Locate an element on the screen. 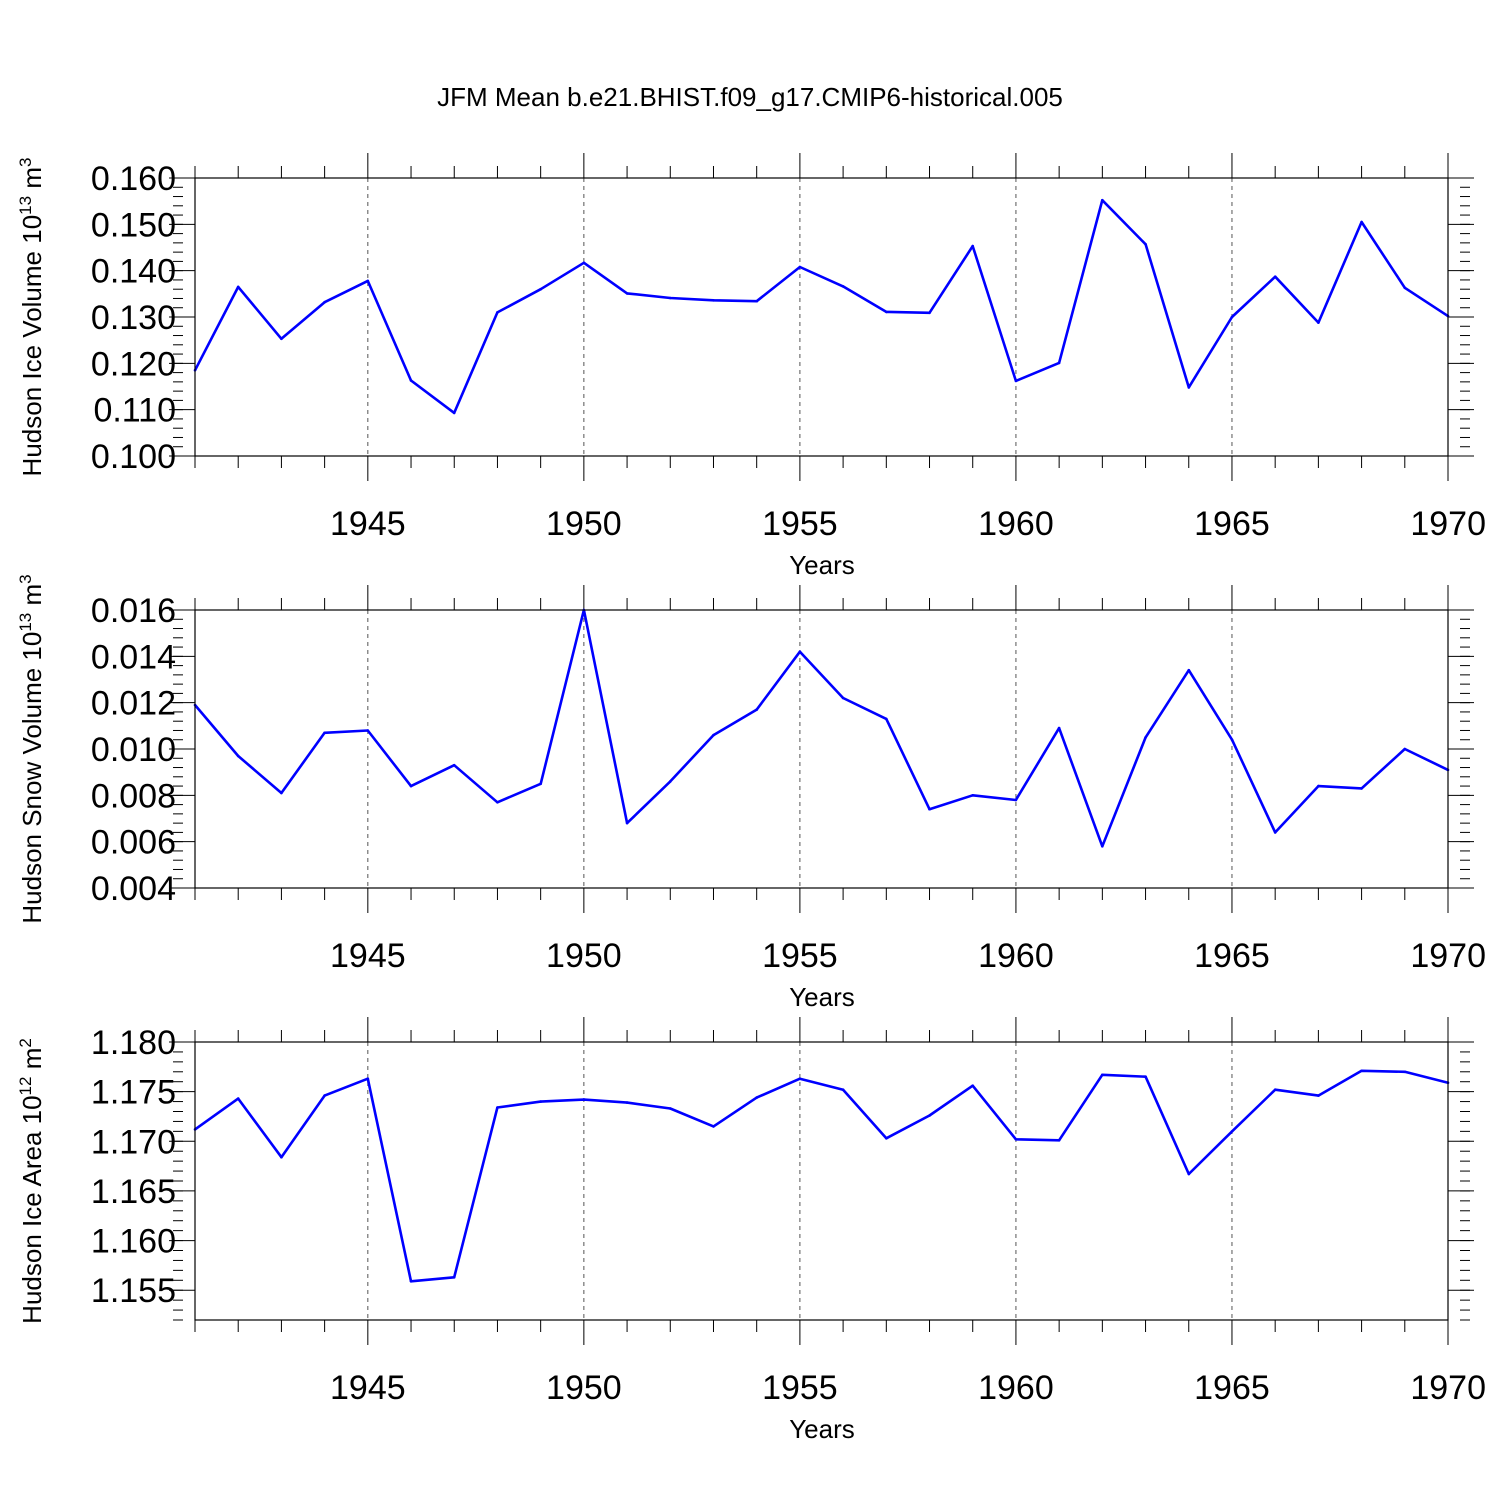  y-tick-label: 0.110 is located at coordinates (134, 411).